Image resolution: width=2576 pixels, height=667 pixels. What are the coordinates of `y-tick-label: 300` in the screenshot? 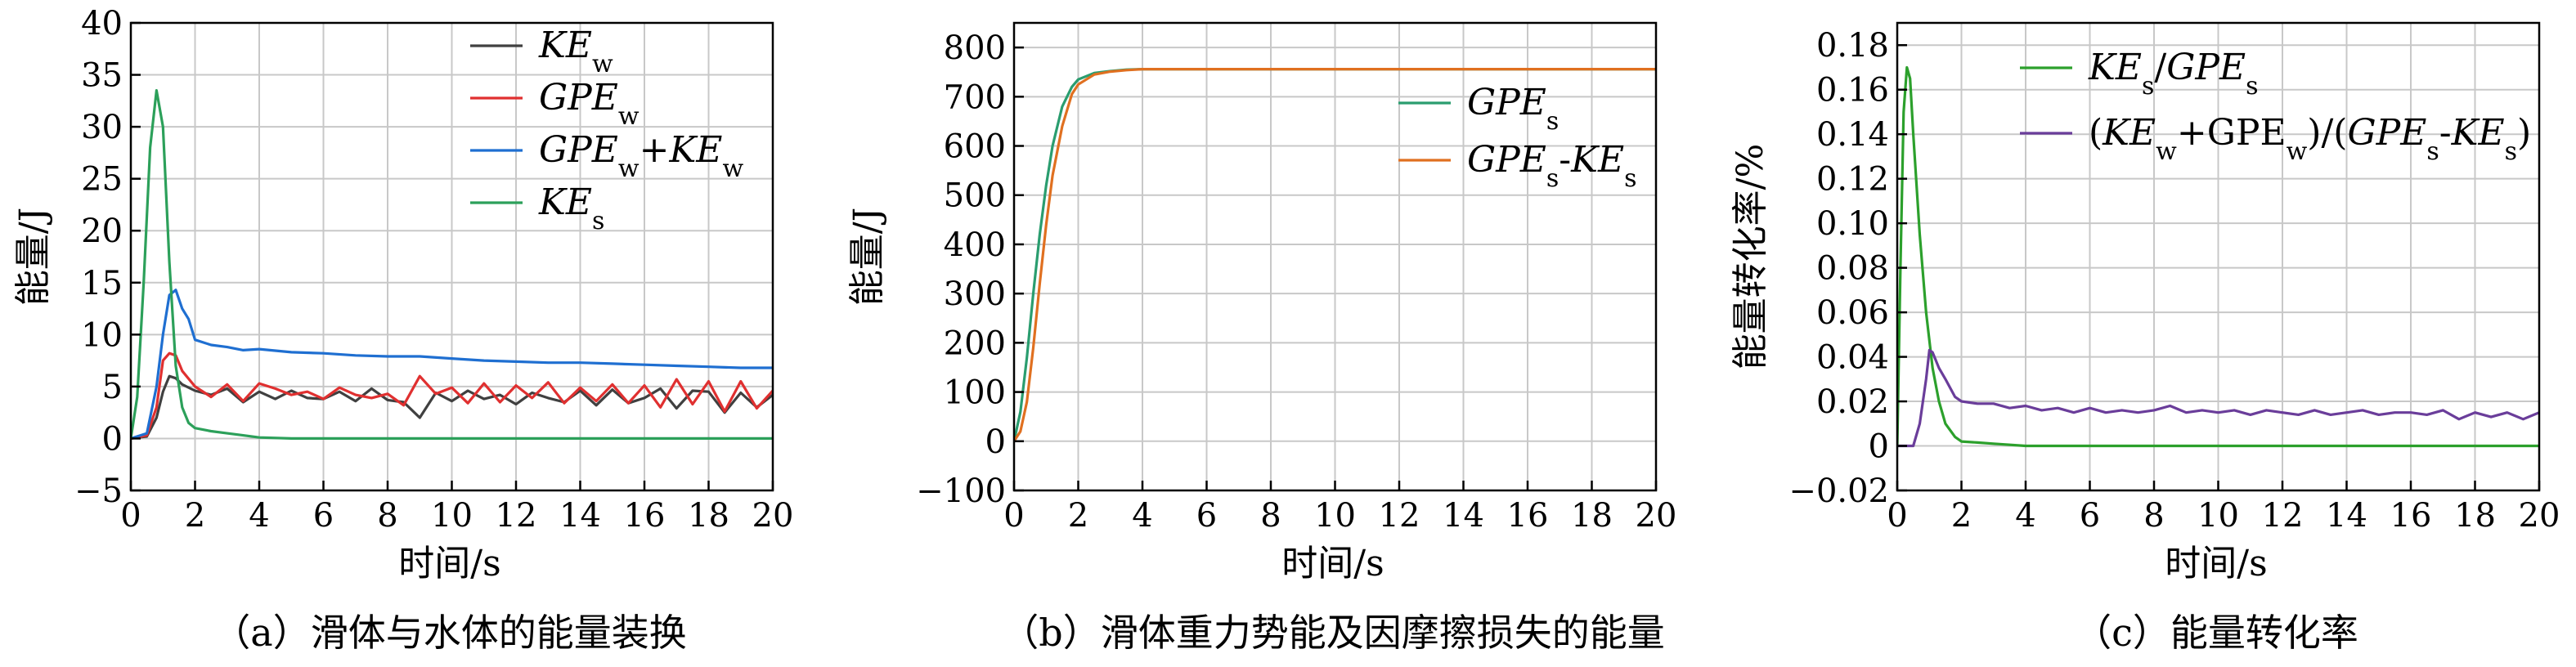 It's located at (975, 294).